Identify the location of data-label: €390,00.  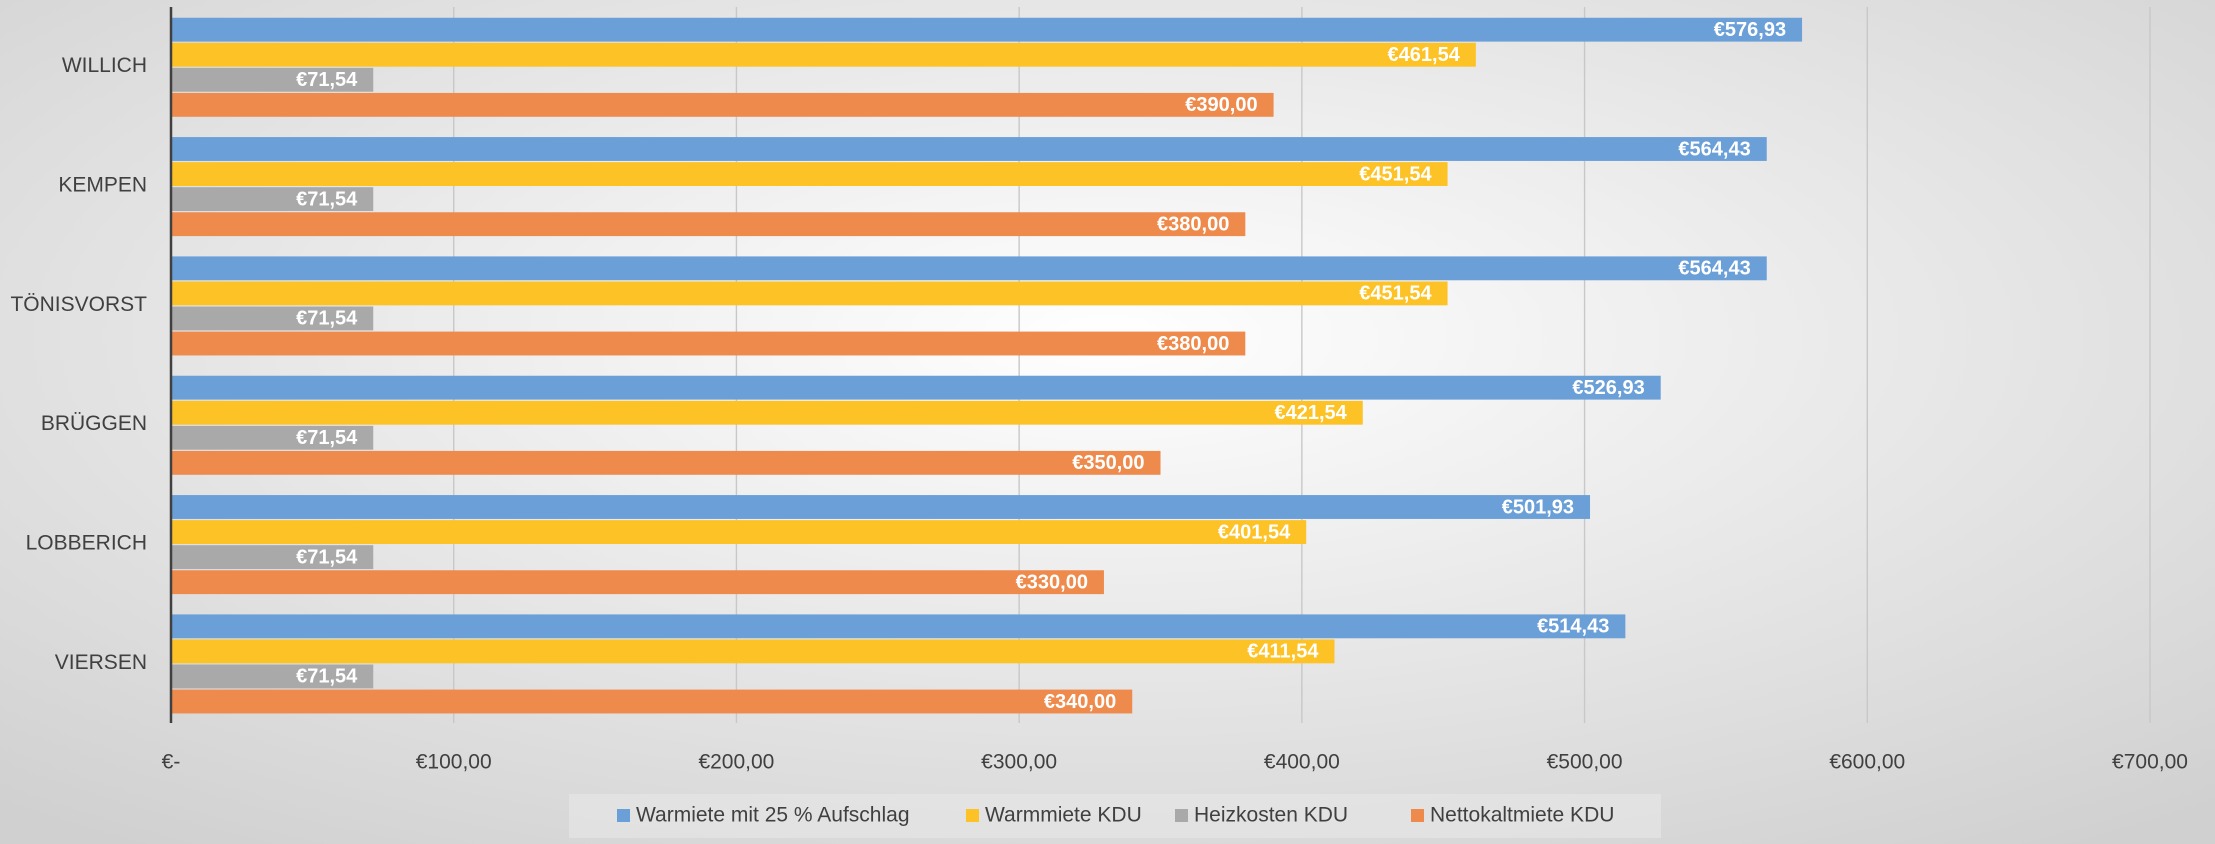
(1221, 105).